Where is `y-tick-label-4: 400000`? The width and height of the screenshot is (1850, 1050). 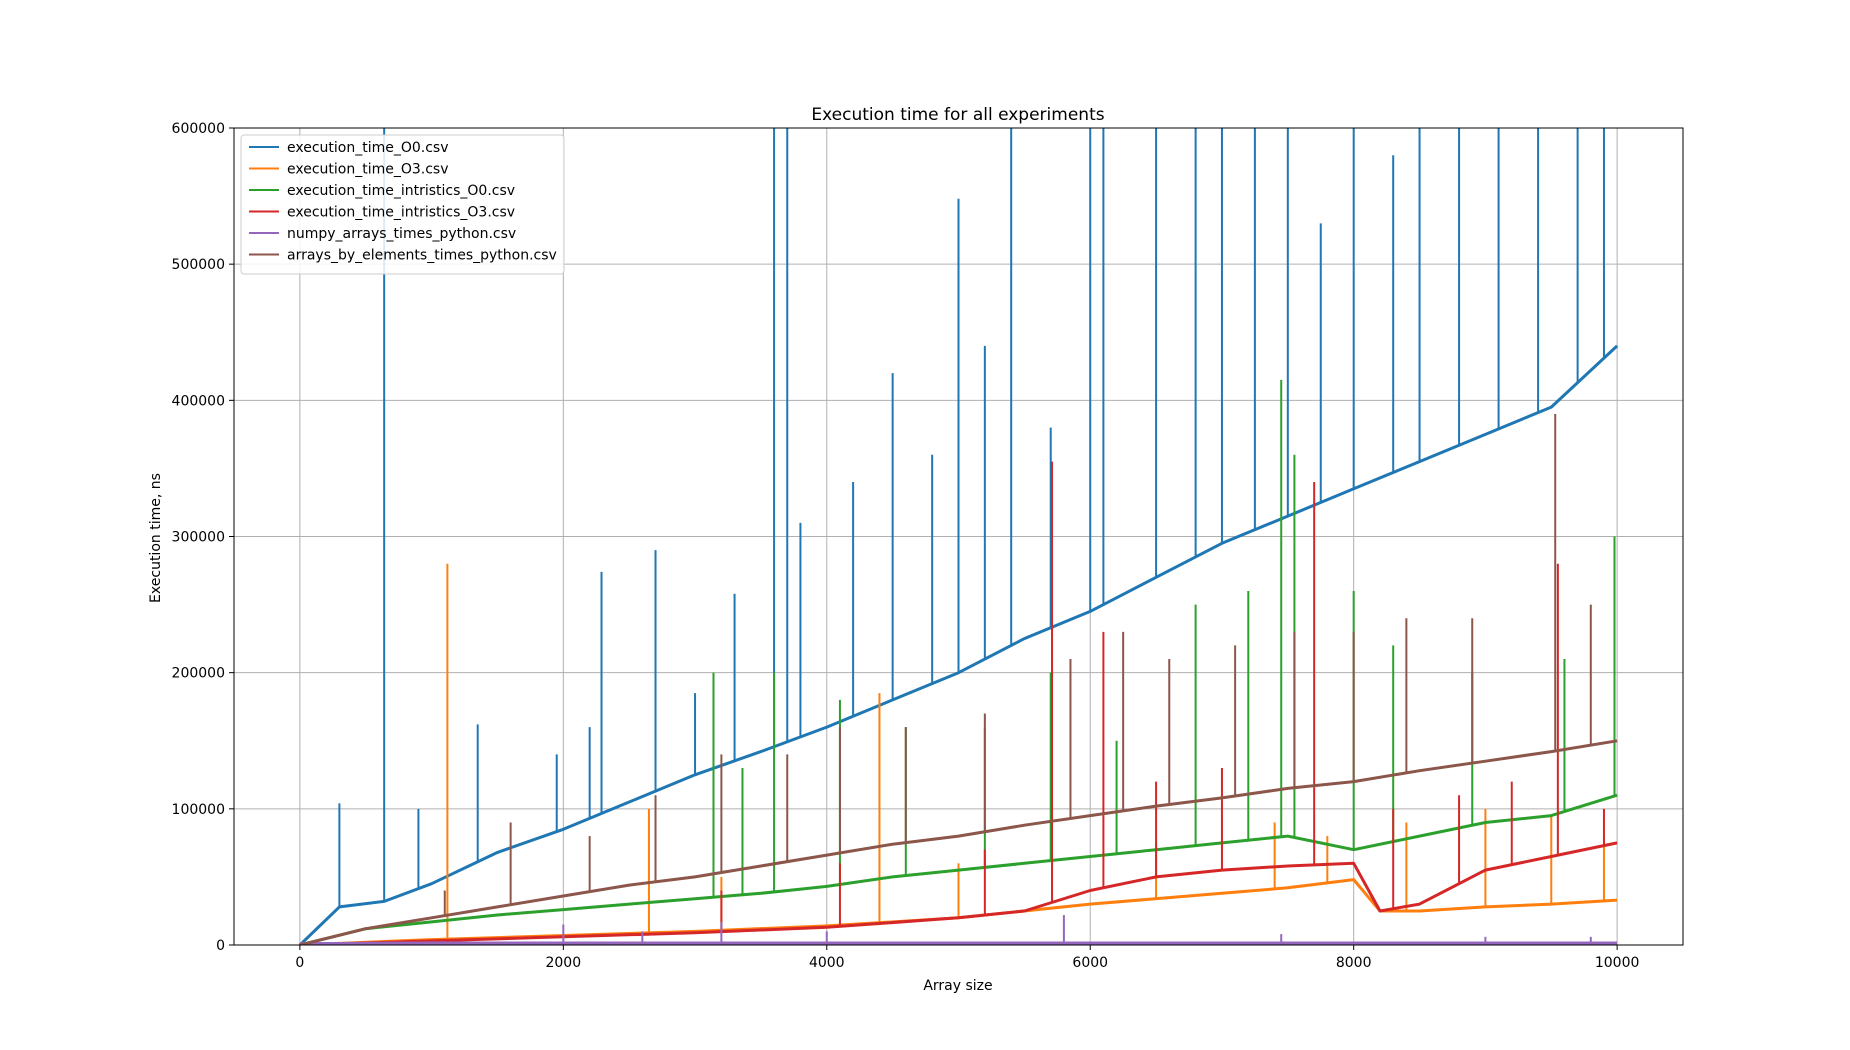 y-tick-label-4: 400000 is located at coordinates (198, 401).